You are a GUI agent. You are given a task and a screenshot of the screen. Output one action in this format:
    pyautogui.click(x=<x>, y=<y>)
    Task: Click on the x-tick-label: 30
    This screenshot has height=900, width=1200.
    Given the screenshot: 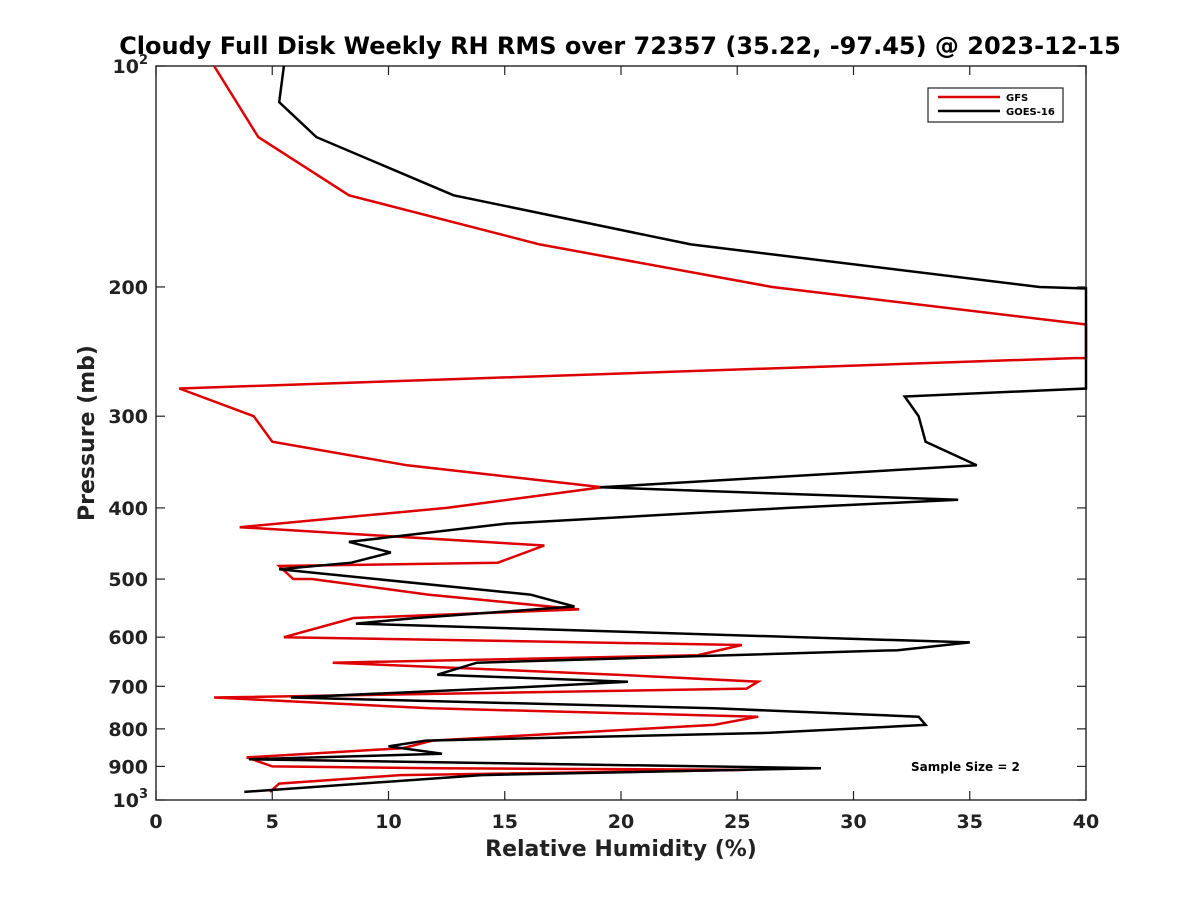 What is the action you would take?
    pyautogui.click(x=853, y=822)
    